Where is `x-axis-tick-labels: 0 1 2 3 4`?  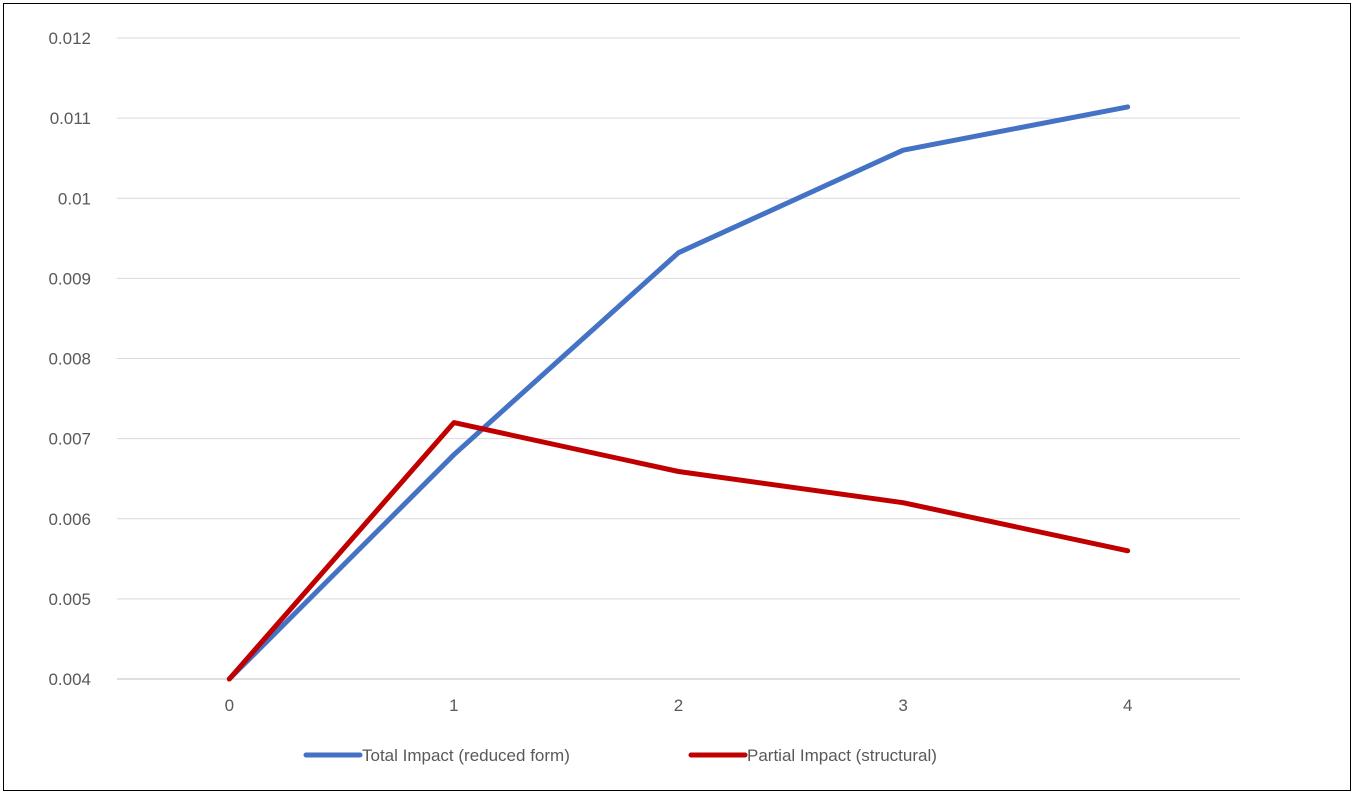 x-axis-tick-labels: 0 1 2 3 4 is located at coordinates (679, 705).